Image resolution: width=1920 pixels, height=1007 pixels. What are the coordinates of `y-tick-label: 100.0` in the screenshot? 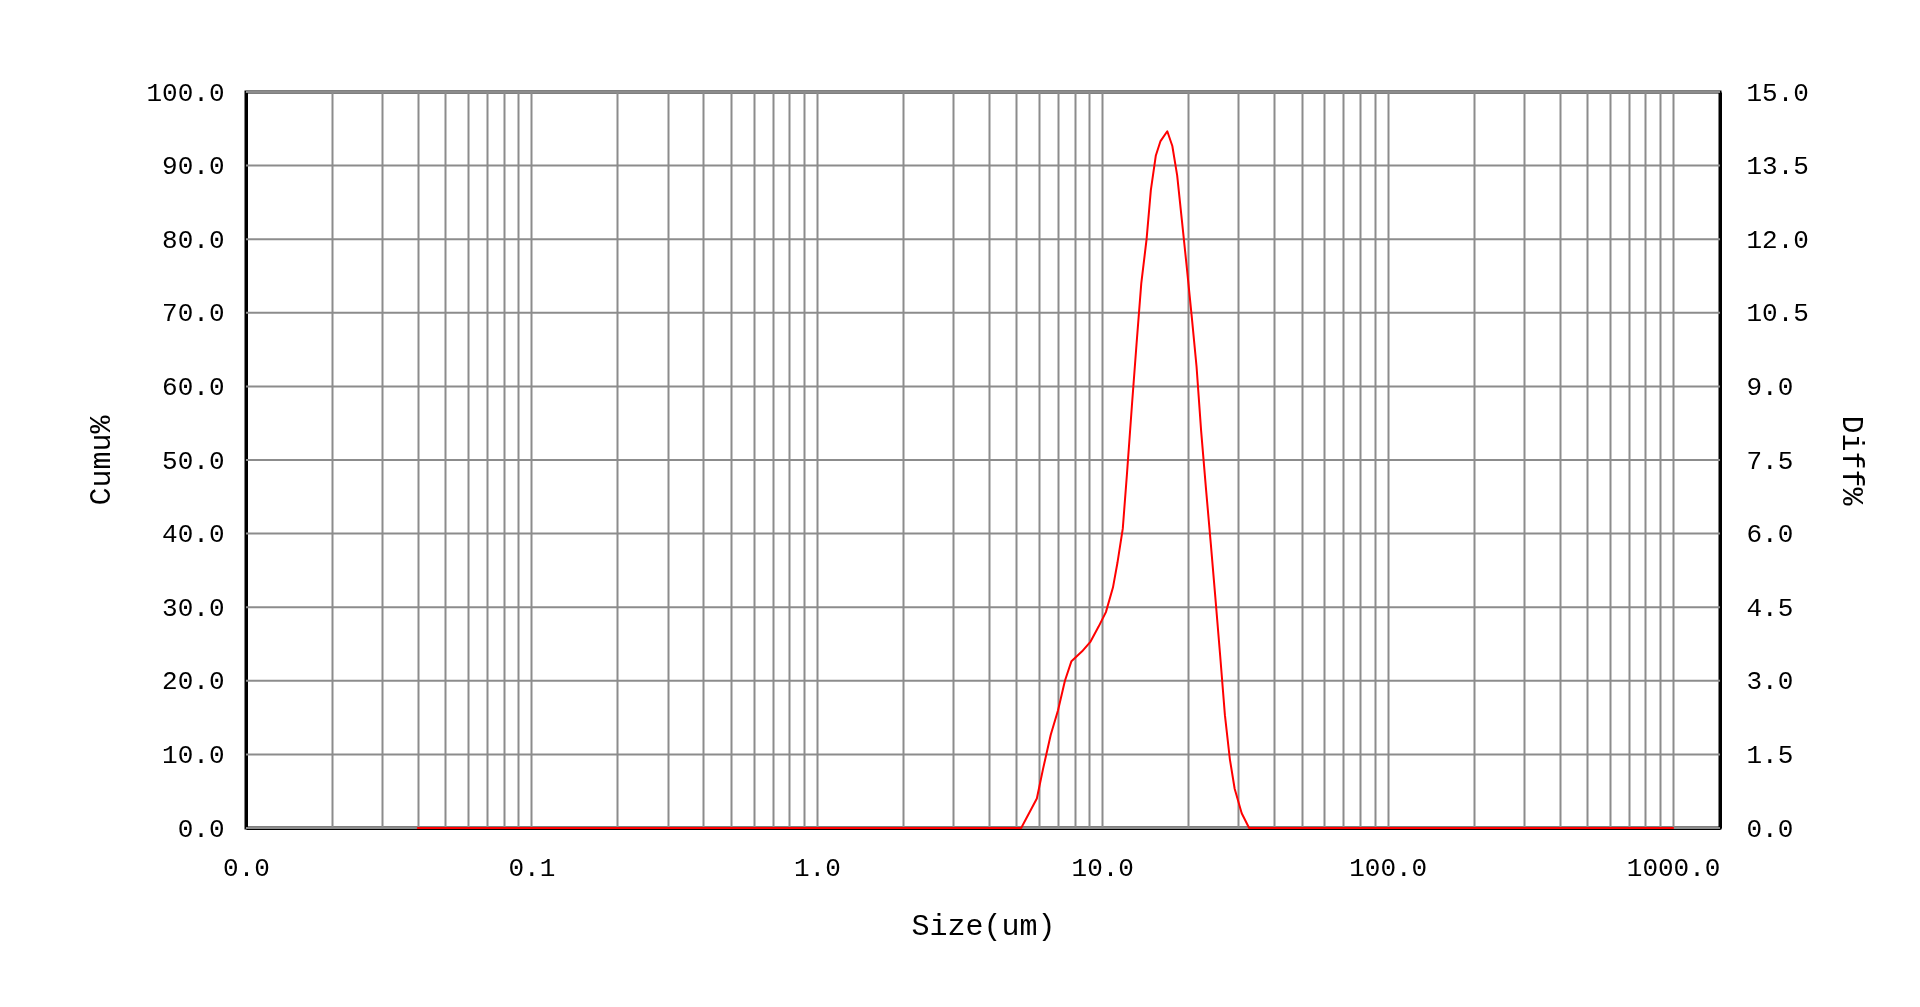 It's located at (185, 93).